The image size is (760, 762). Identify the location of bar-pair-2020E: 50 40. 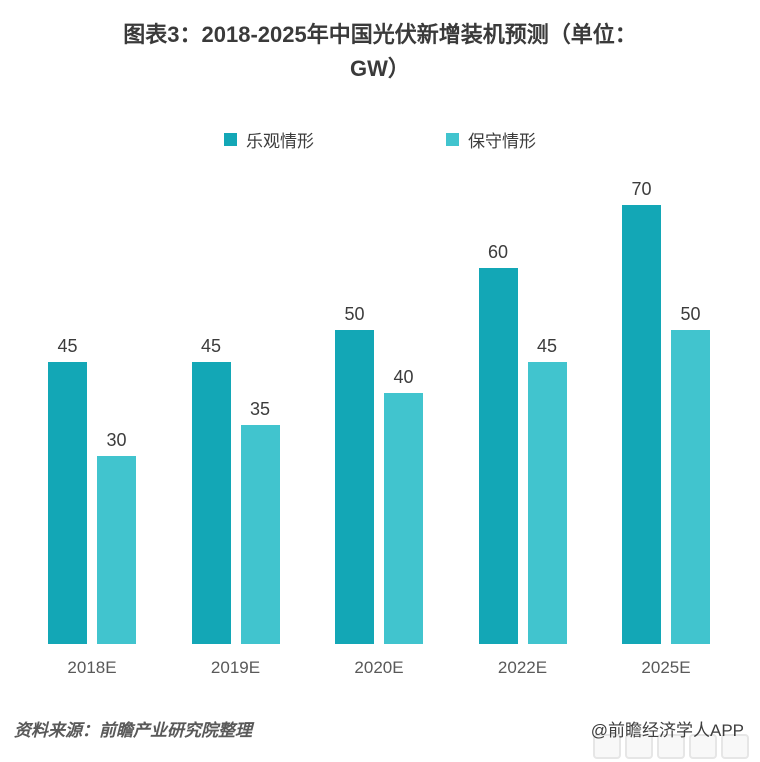
(379, 407).